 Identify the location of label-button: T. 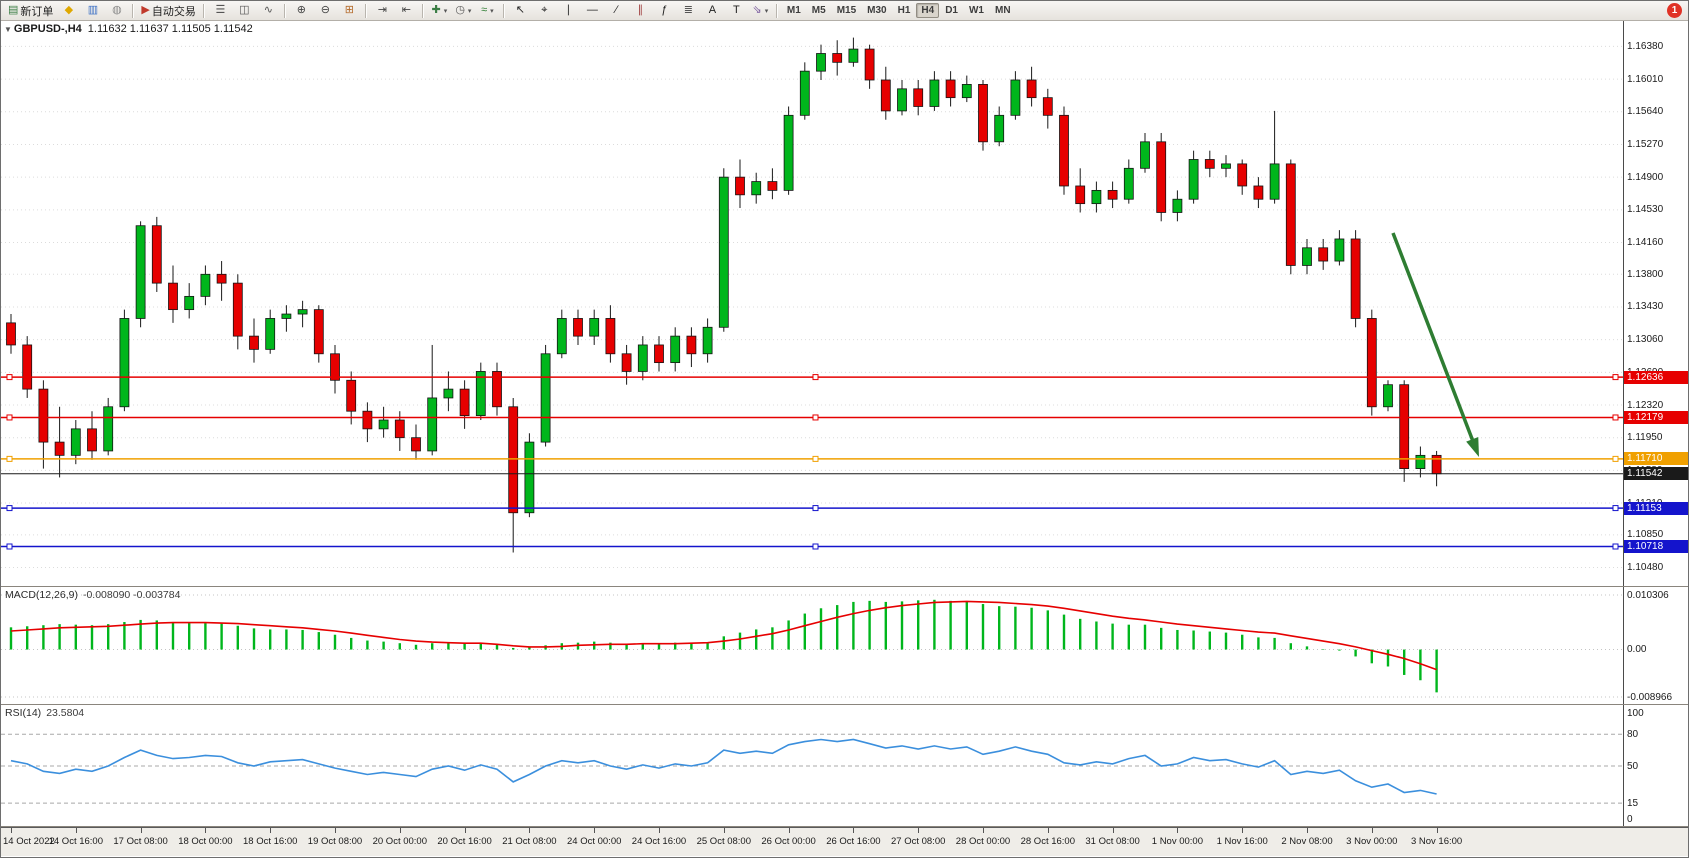
(736, 10).